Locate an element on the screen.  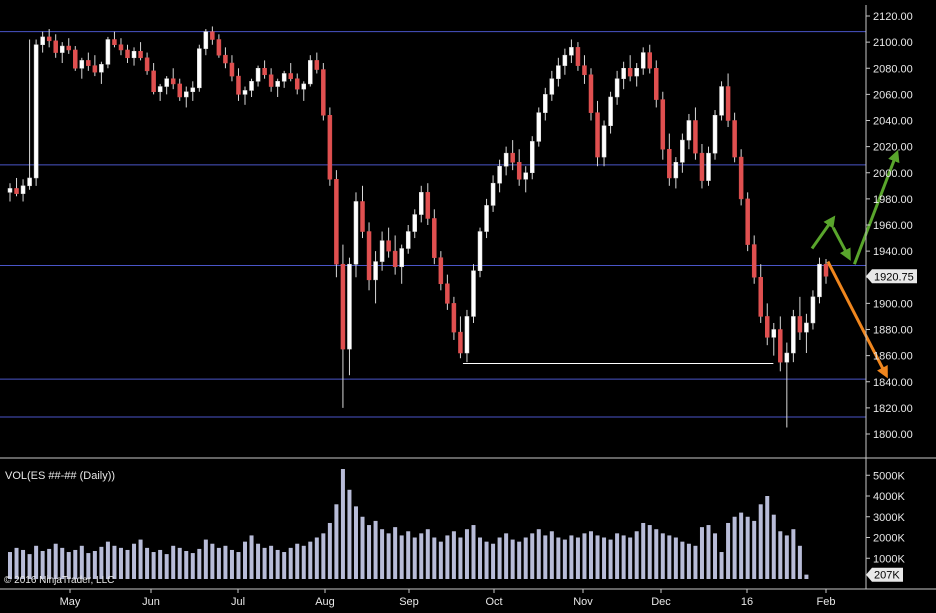
price-tick-label: 2000.00 is located at coordinates (893, 174).